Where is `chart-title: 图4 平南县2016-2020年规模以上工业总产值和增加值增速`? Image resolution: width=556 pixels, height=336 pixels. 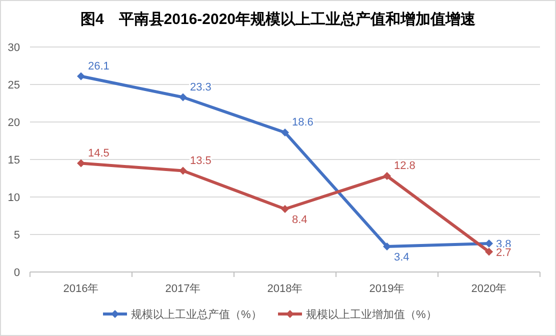
chart-title: 图4 平南县2016-2020年规模以上工业总产值和增加值增速 is located at coordinates (278, 19).